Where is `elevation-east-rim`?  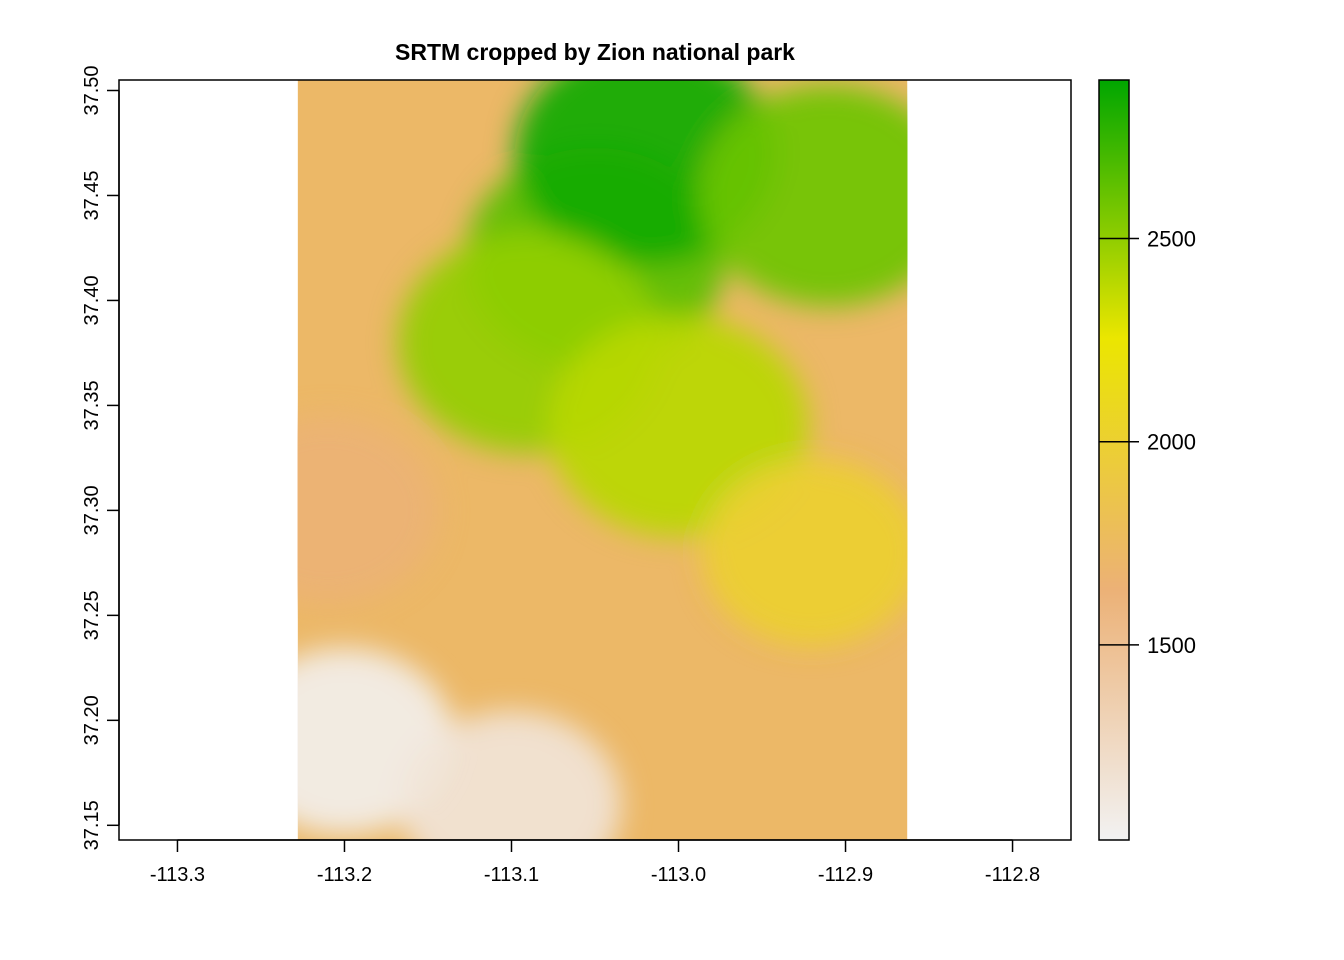 elevation-east-rim is located at coordinates (805, 552).